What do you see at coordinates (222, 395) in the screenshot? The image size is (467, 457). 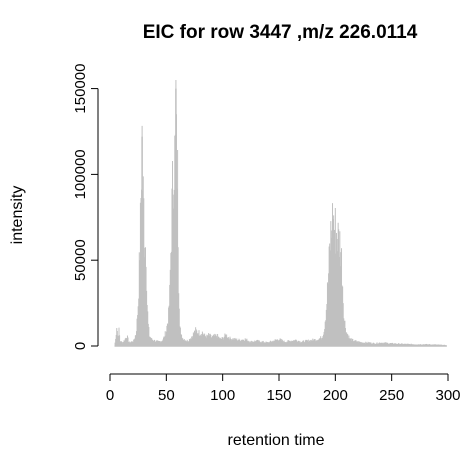 I see `x-tick-label: 100` at bounding box center [222, 395].